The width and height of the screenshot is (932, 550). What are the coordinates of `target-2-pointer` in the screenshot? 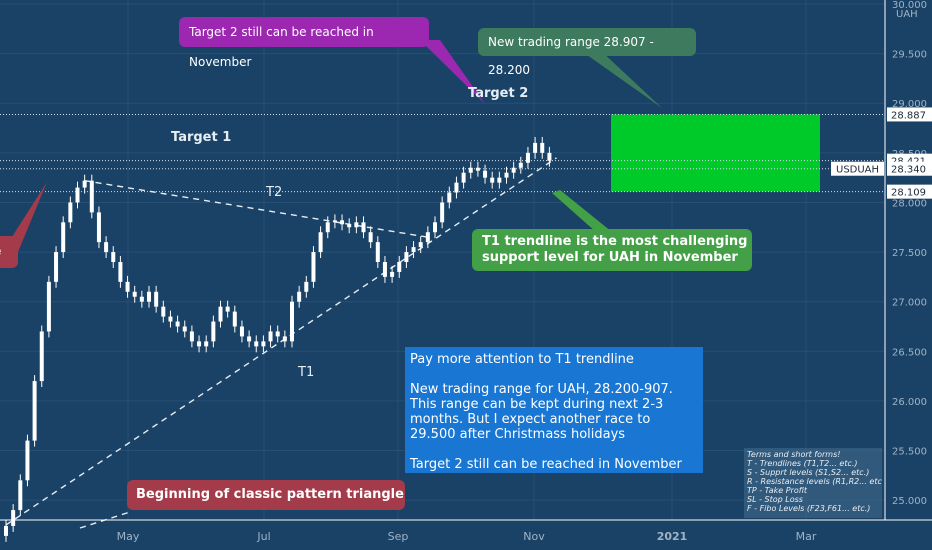 It's located at (452, 72).